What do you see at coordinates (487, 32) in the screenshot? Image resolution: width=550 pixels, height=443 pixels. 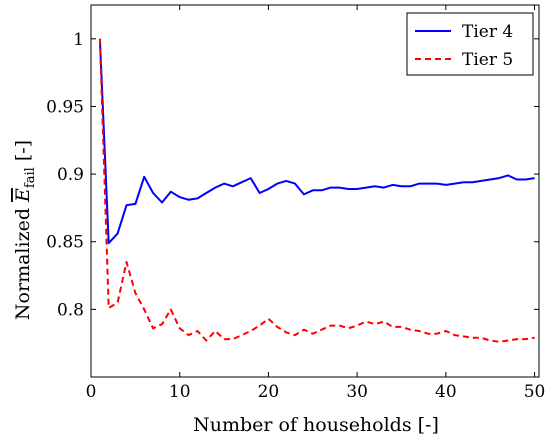 I see `legend-label: Tier 4` at bounding box center [487, 32].